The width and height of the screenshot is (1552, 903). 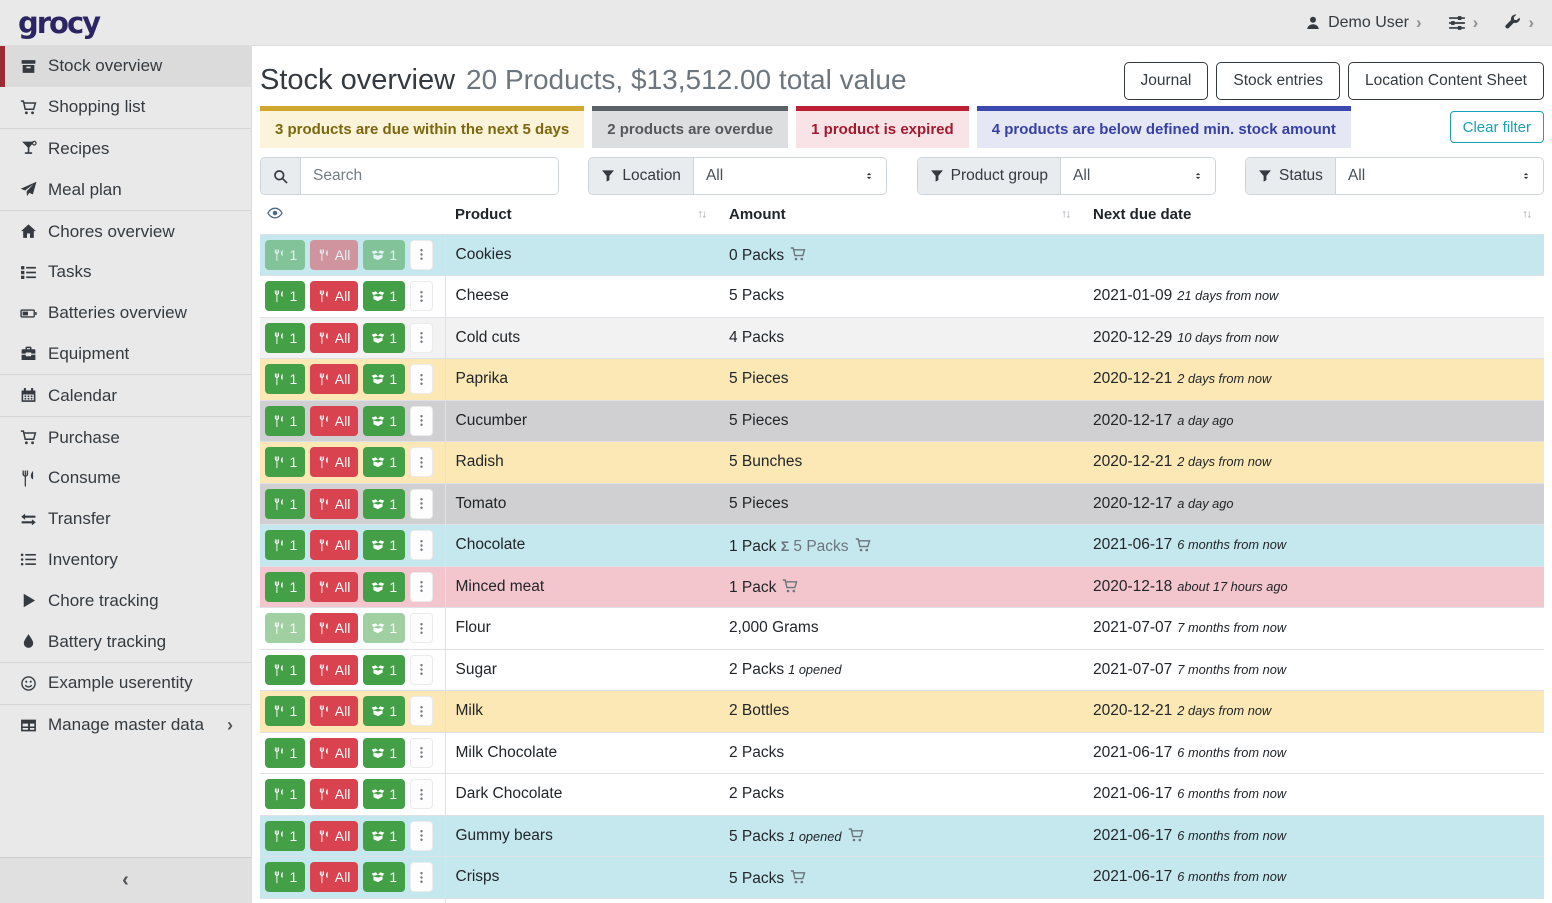 What do you see at coordinates (1166, 80) in the screenshot?
I see `journal-button: Journal` at bounding box center [1166, 80].